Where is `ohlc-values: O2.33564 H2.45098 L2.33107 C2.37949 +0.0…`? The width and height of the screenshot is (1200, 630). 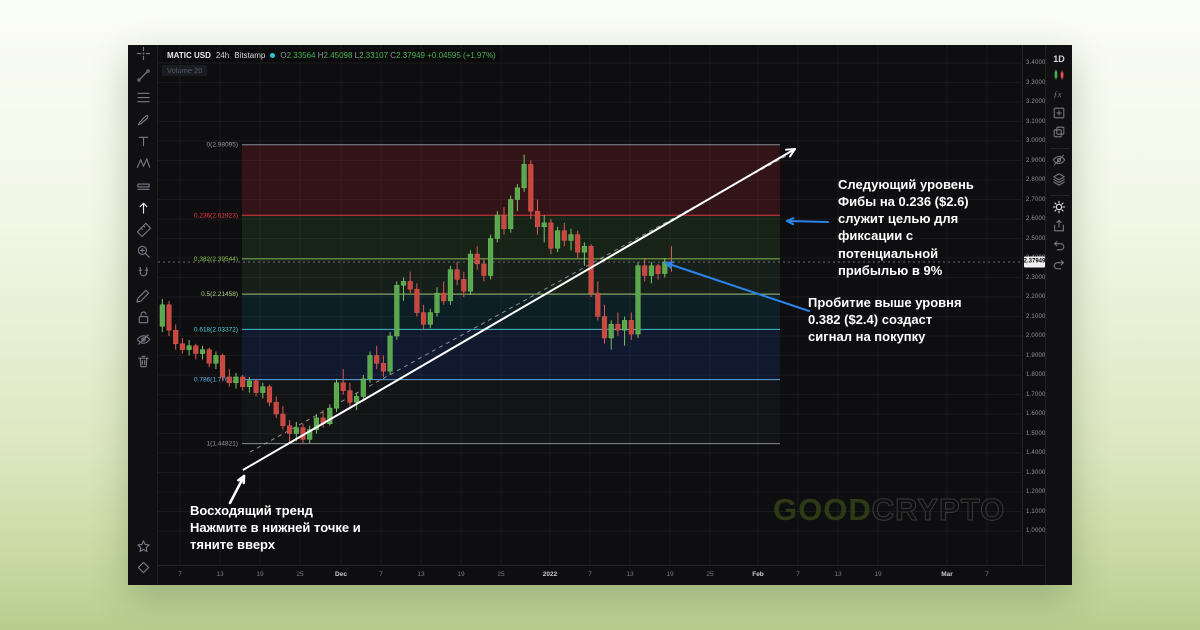 ohlc-values: O2.33564 H2.45098 L2.33107 C2.37949 +0.0… is located at coordinates (387, 55).